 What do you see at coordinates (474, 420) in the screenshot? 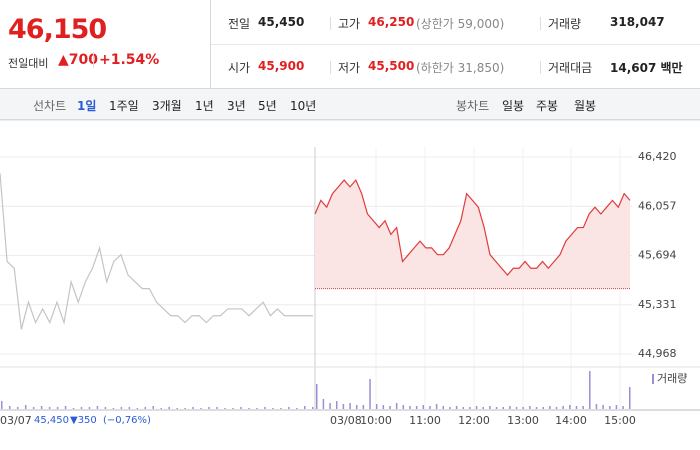
I see `x-tick-label: 12:00` at bounding box center [474, 420].